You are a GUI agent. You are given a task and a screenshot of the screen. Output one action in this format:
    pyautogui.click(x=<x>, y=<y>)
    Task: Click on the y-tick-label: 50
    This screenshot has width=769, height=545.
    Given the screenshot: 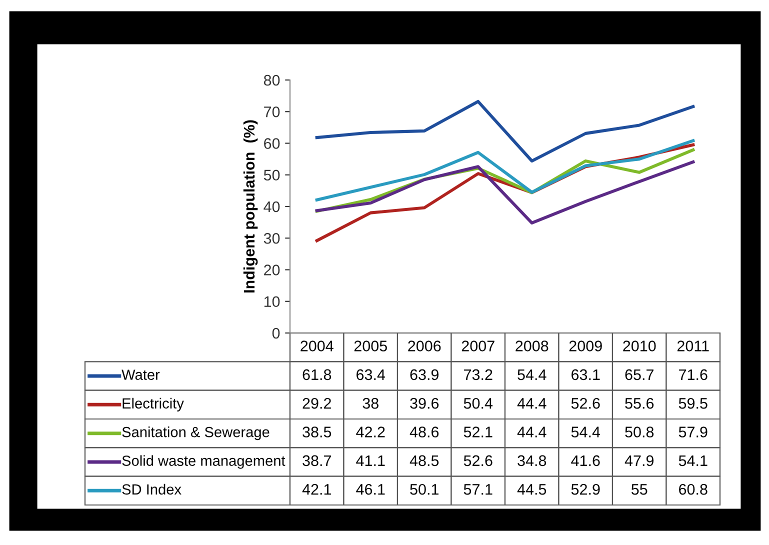 What is the action you would take?
    pyautogui.click(x=272, y=175)
    